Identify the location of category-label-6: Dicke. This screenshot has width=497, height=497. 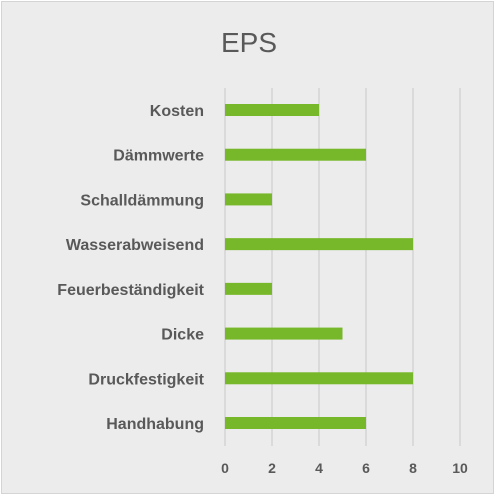
(182, 335).